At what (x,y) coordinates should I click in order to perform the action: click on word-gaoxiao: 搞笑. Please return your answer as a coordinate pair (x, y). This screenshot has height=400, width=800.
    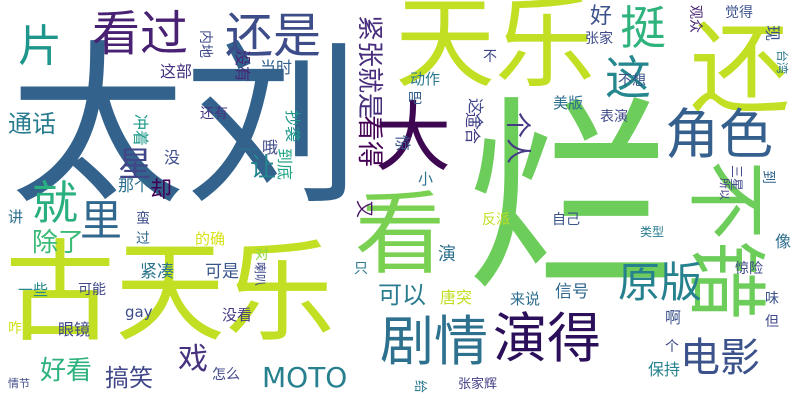
    Looking at the image, I should click on (129, 378).